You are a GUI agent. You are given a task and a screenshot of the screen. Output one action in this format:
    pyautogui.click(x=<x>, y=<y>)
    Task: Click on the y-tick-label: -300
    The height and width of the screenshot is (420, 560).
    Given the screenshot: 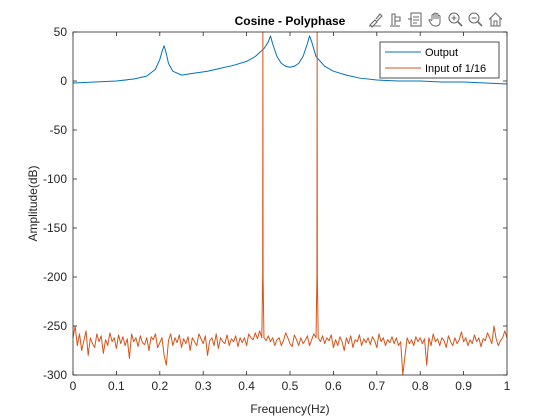 What is the action you would take?
    pyautogui.click(x=55, y=375)
    